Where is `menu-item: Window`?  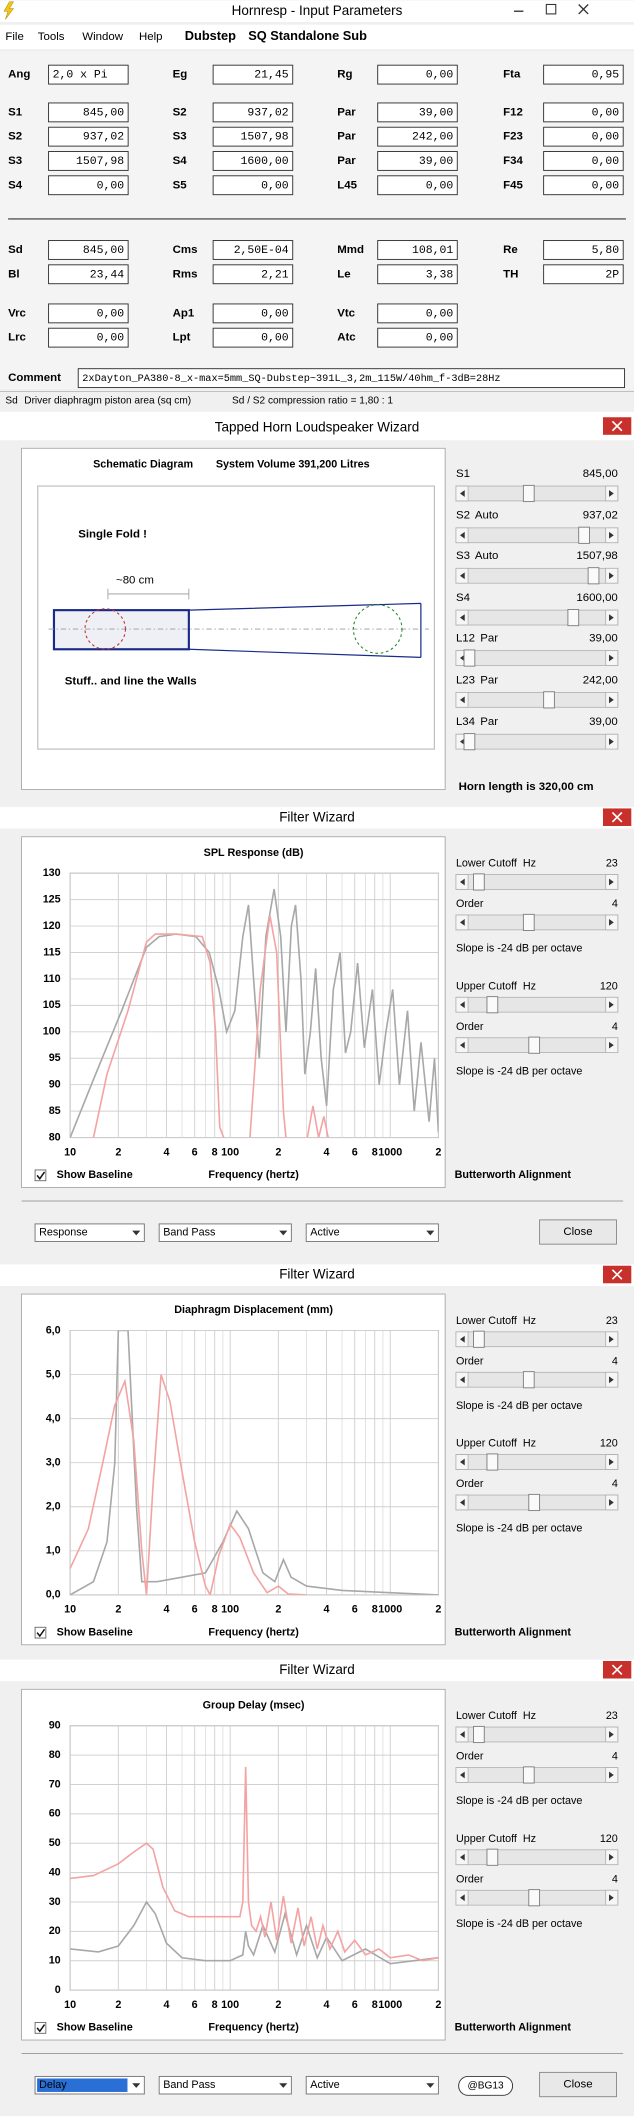
menu-item: Window is located at coordinates (102, 37).